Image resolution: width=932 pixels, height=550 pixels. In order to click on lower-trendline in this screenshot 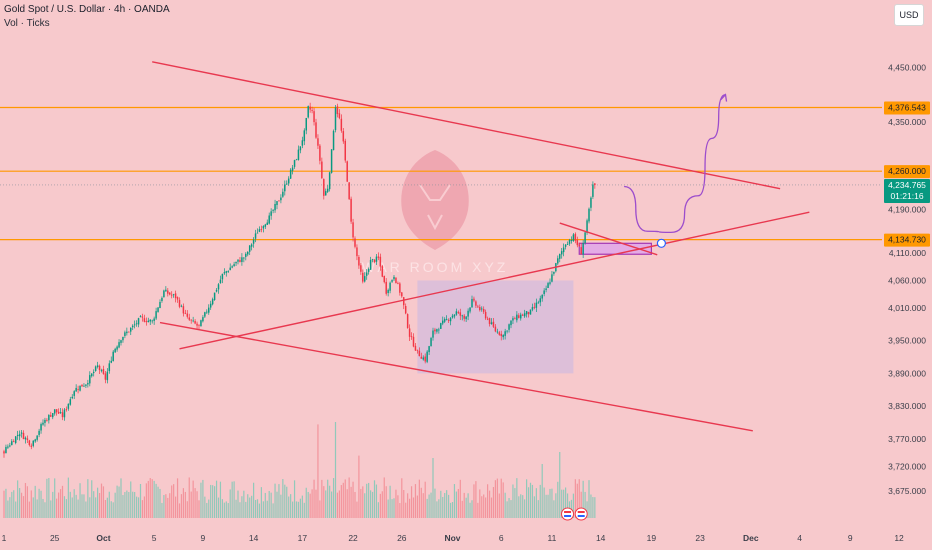, I will do `click(456, 376)`.